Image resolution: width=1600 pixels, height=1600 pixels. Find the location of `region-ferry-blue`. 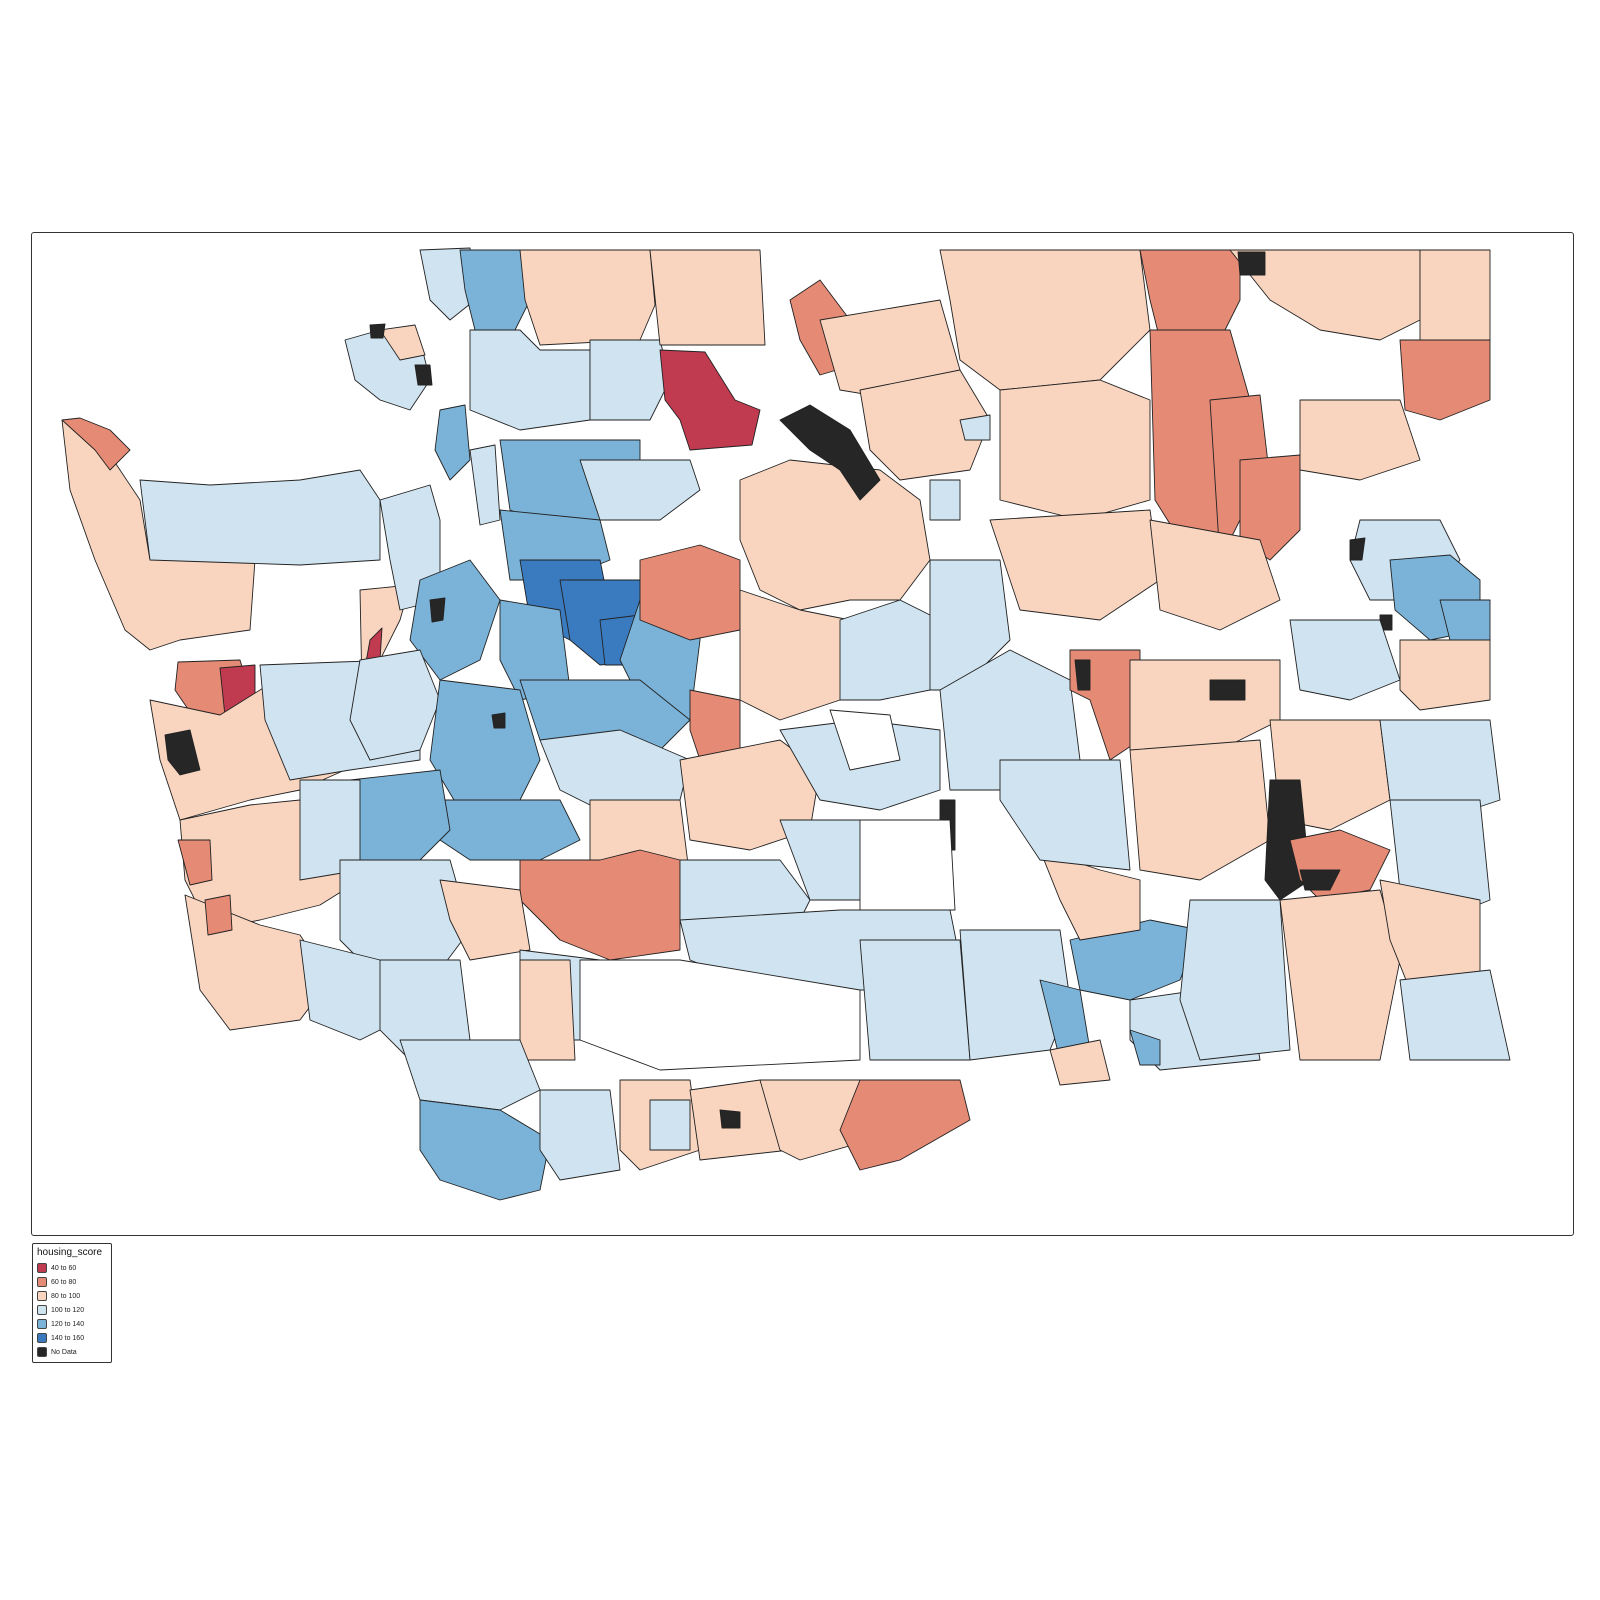

region-ferry-blue is located at coordinates (975, 427).